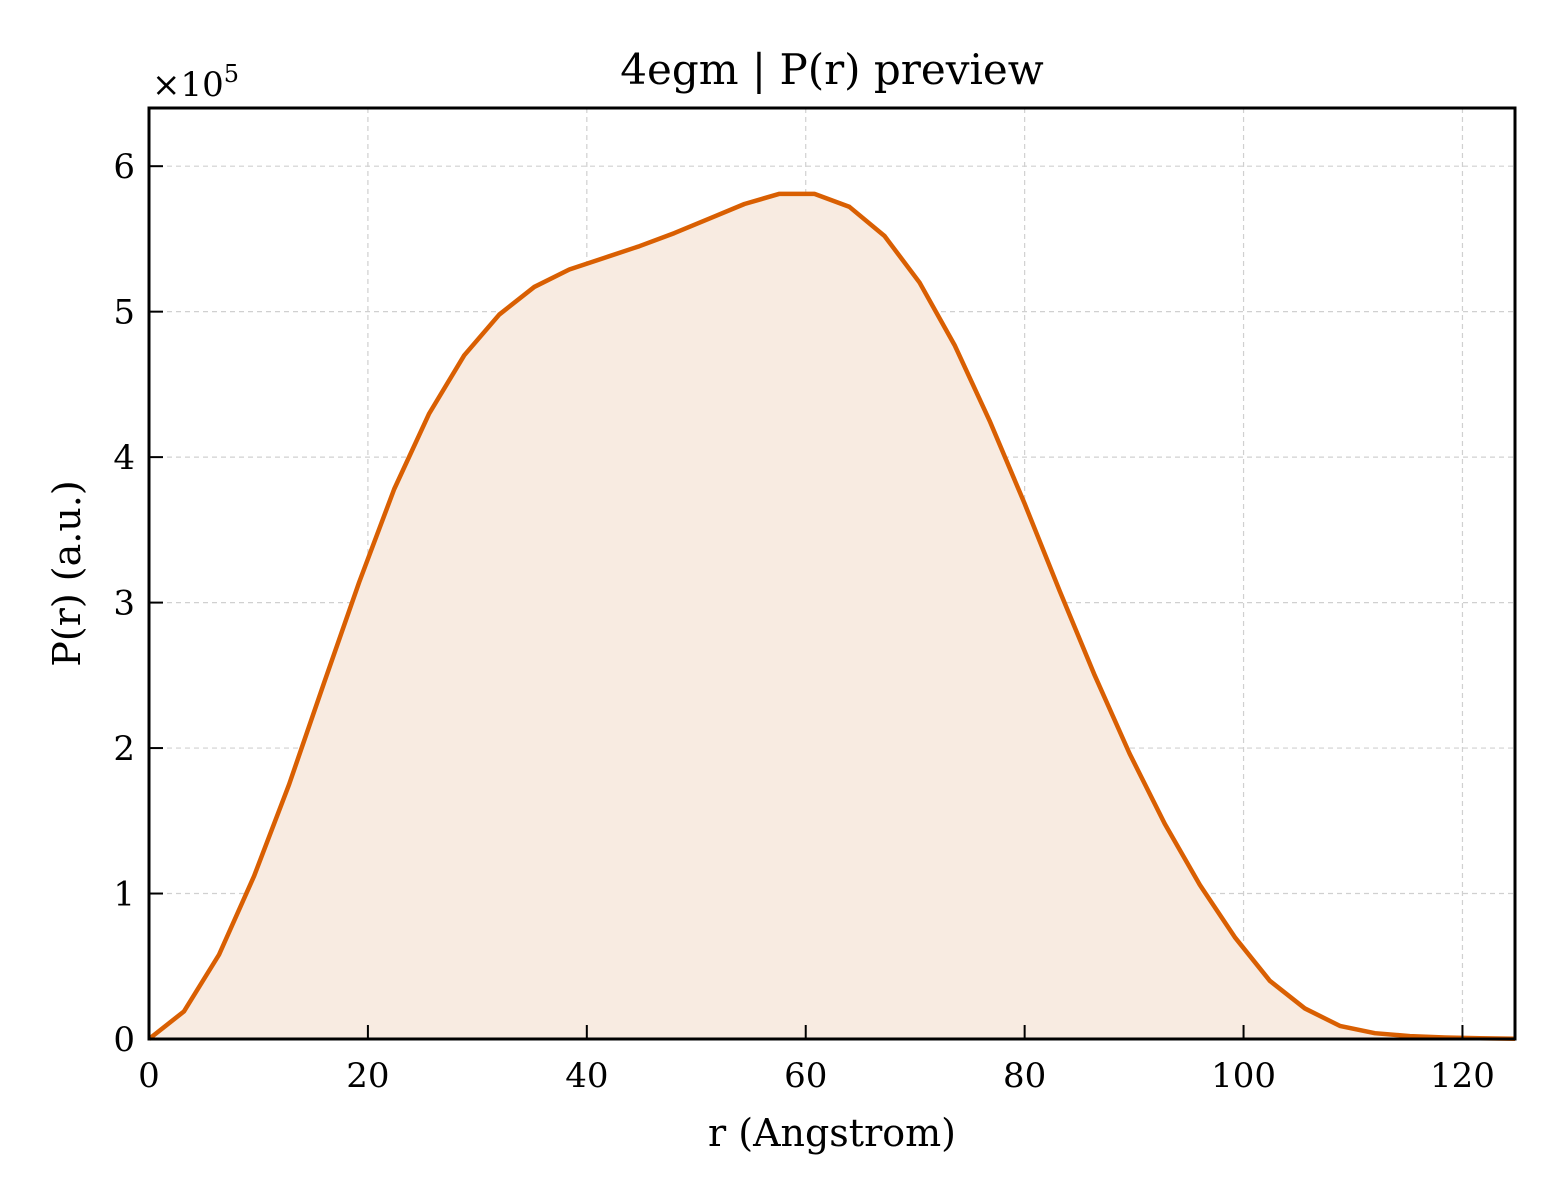 This screenshot has width=1560, height=1200. Describe the element at coordinates (831, 69) in the screenshot. I see `chart-title: 4egm | P(r) preview` at that location.